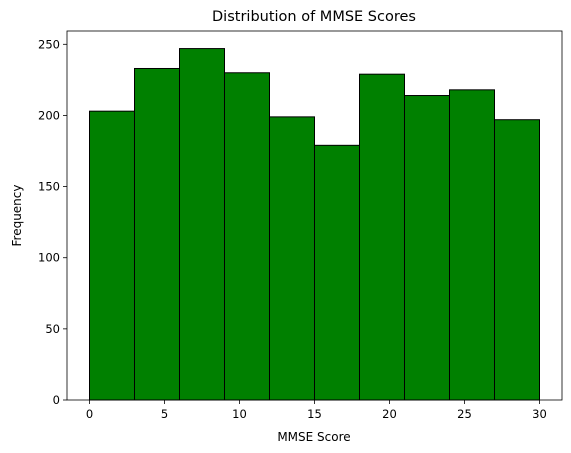 This screenshot has height=453, width=571. I want to click on x-tick-label: 30, so click(539, 414).